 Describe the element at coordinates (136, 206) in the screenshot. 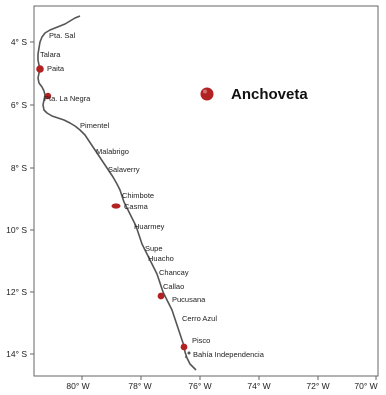

I see `place-label-casma: Casma` at that location.